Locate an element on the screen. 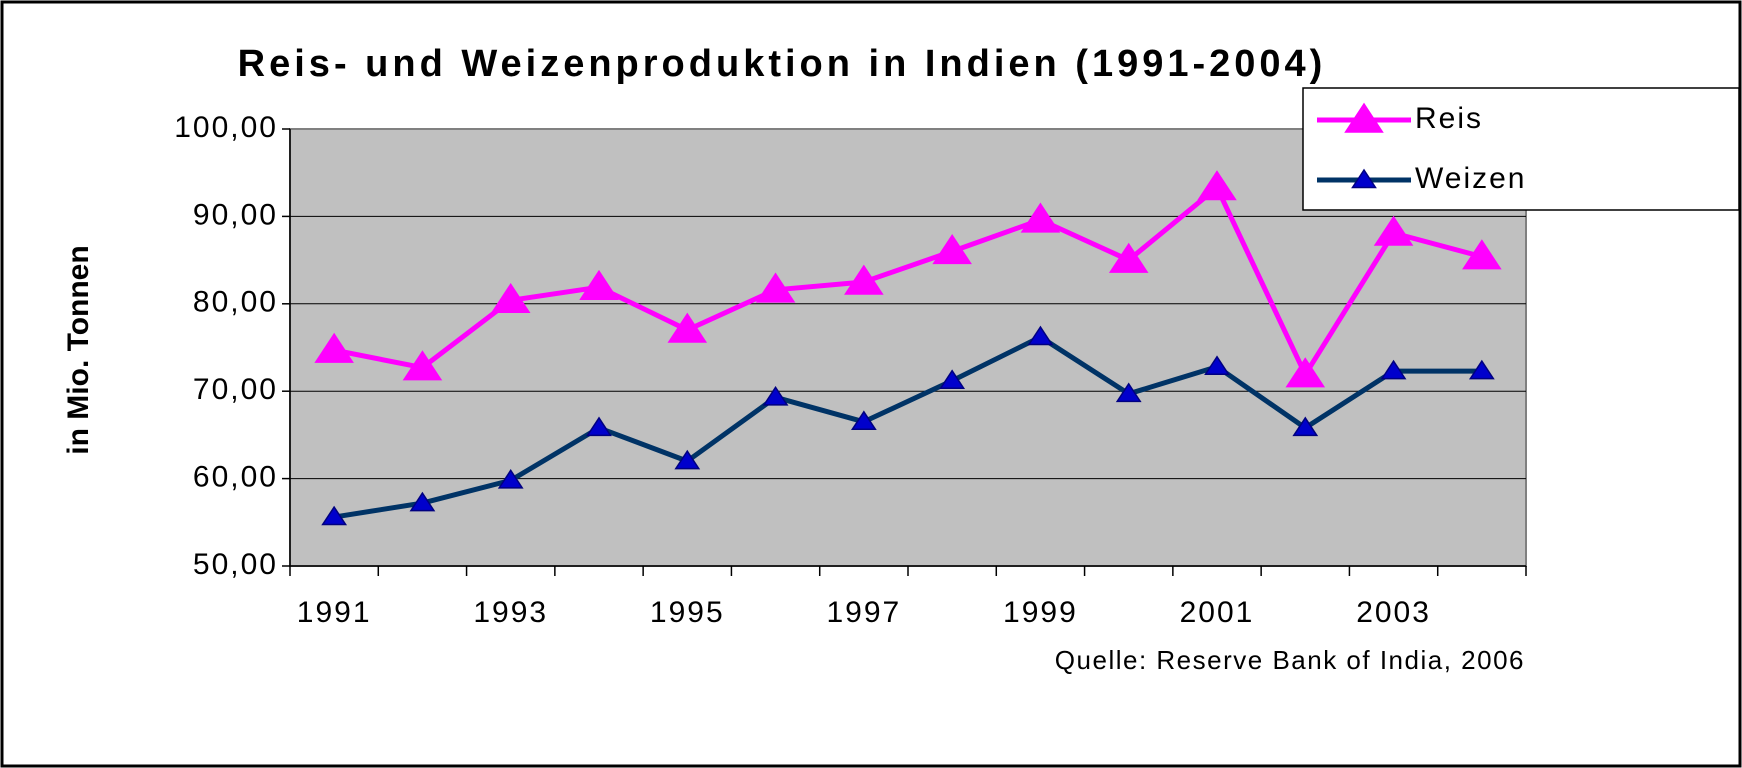 The width and height of the screenshot is (1742, 768). legend is located at coordinates (1521, 149).